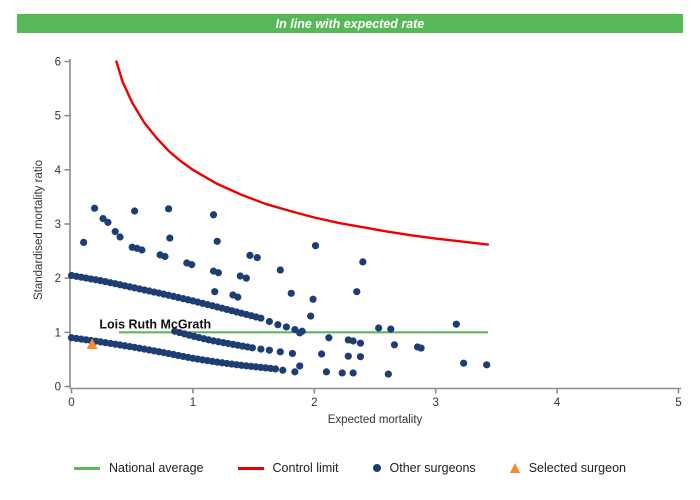 The image size is (700, 500). Describe the element at coordinates (376, 468) in the screenshot. I see `other-surgeons-dot-swatch` at that location.